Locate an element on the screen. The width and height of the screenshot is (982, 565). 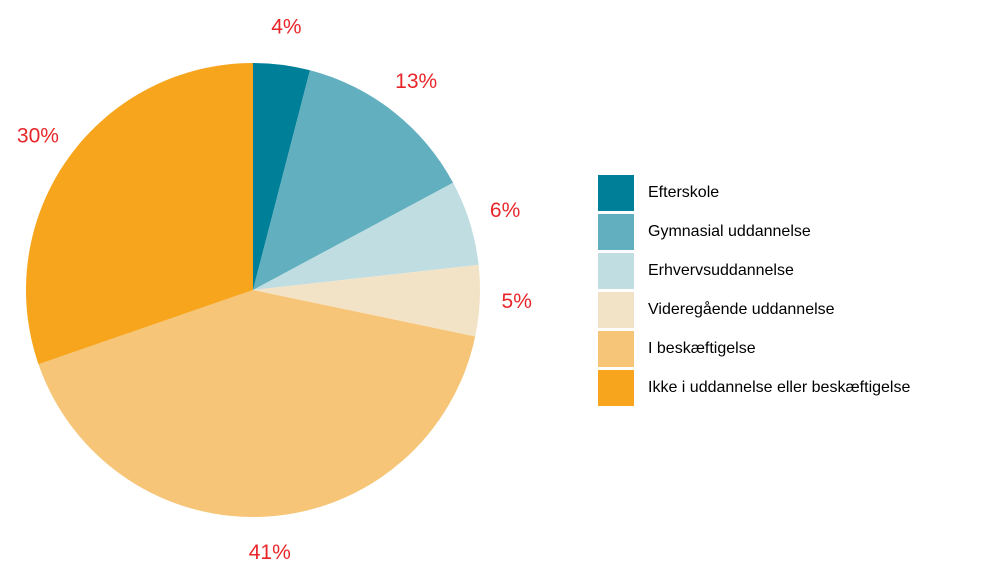
legend-label: Gymnasial uddannelse is located at coordinates (729, 231).